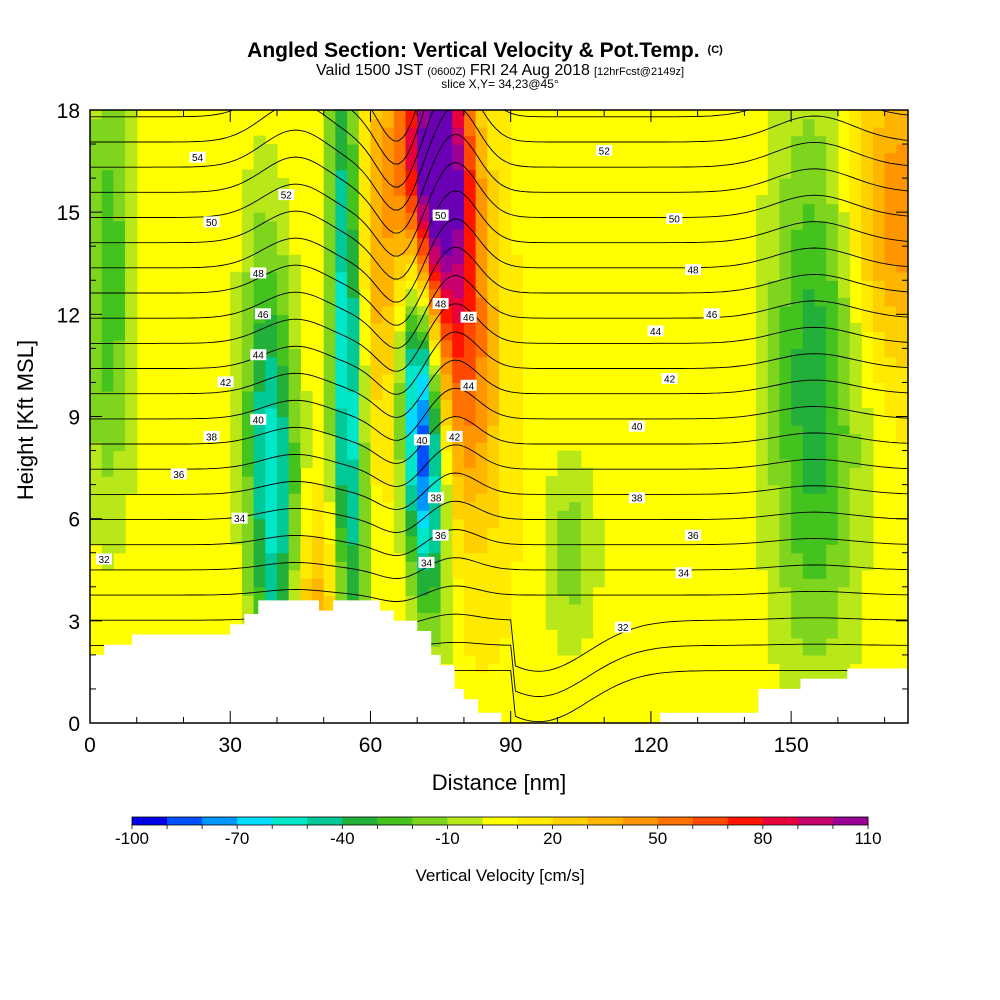 This screenshot has width=1000, height=1000. What do you see at coordinates (360, 821) in the screenshot?
I see `colorbar-segment` at bounding box center [360, 821].